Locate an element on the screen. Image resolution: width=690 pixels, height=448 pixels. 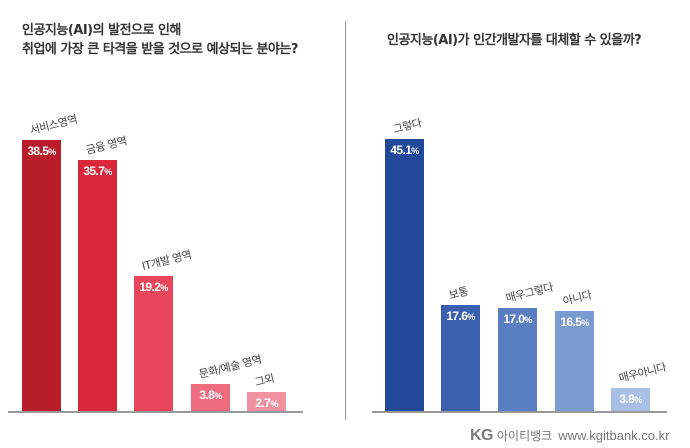
left-bar: 2.7% is located at coordinates (266, 401).